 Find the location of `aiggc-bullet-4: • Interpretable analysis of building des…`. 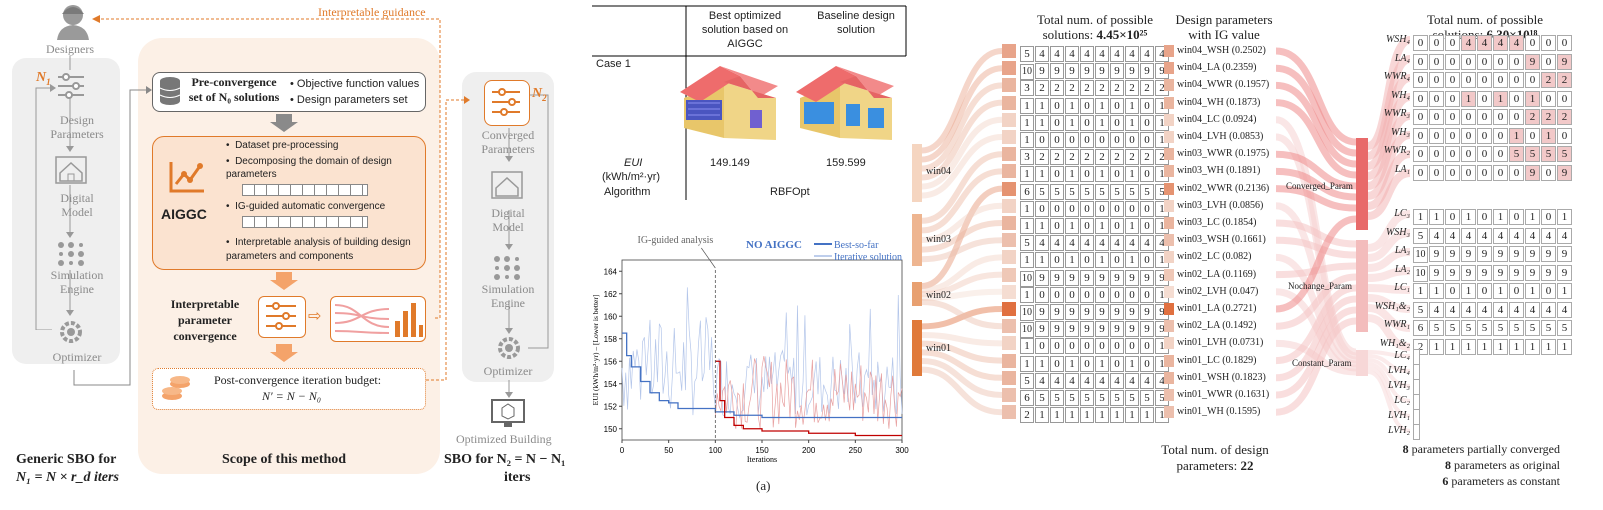

aiggc-bullet-4: • Interpretable analysis of building des… is located at coordinates (318, 249).